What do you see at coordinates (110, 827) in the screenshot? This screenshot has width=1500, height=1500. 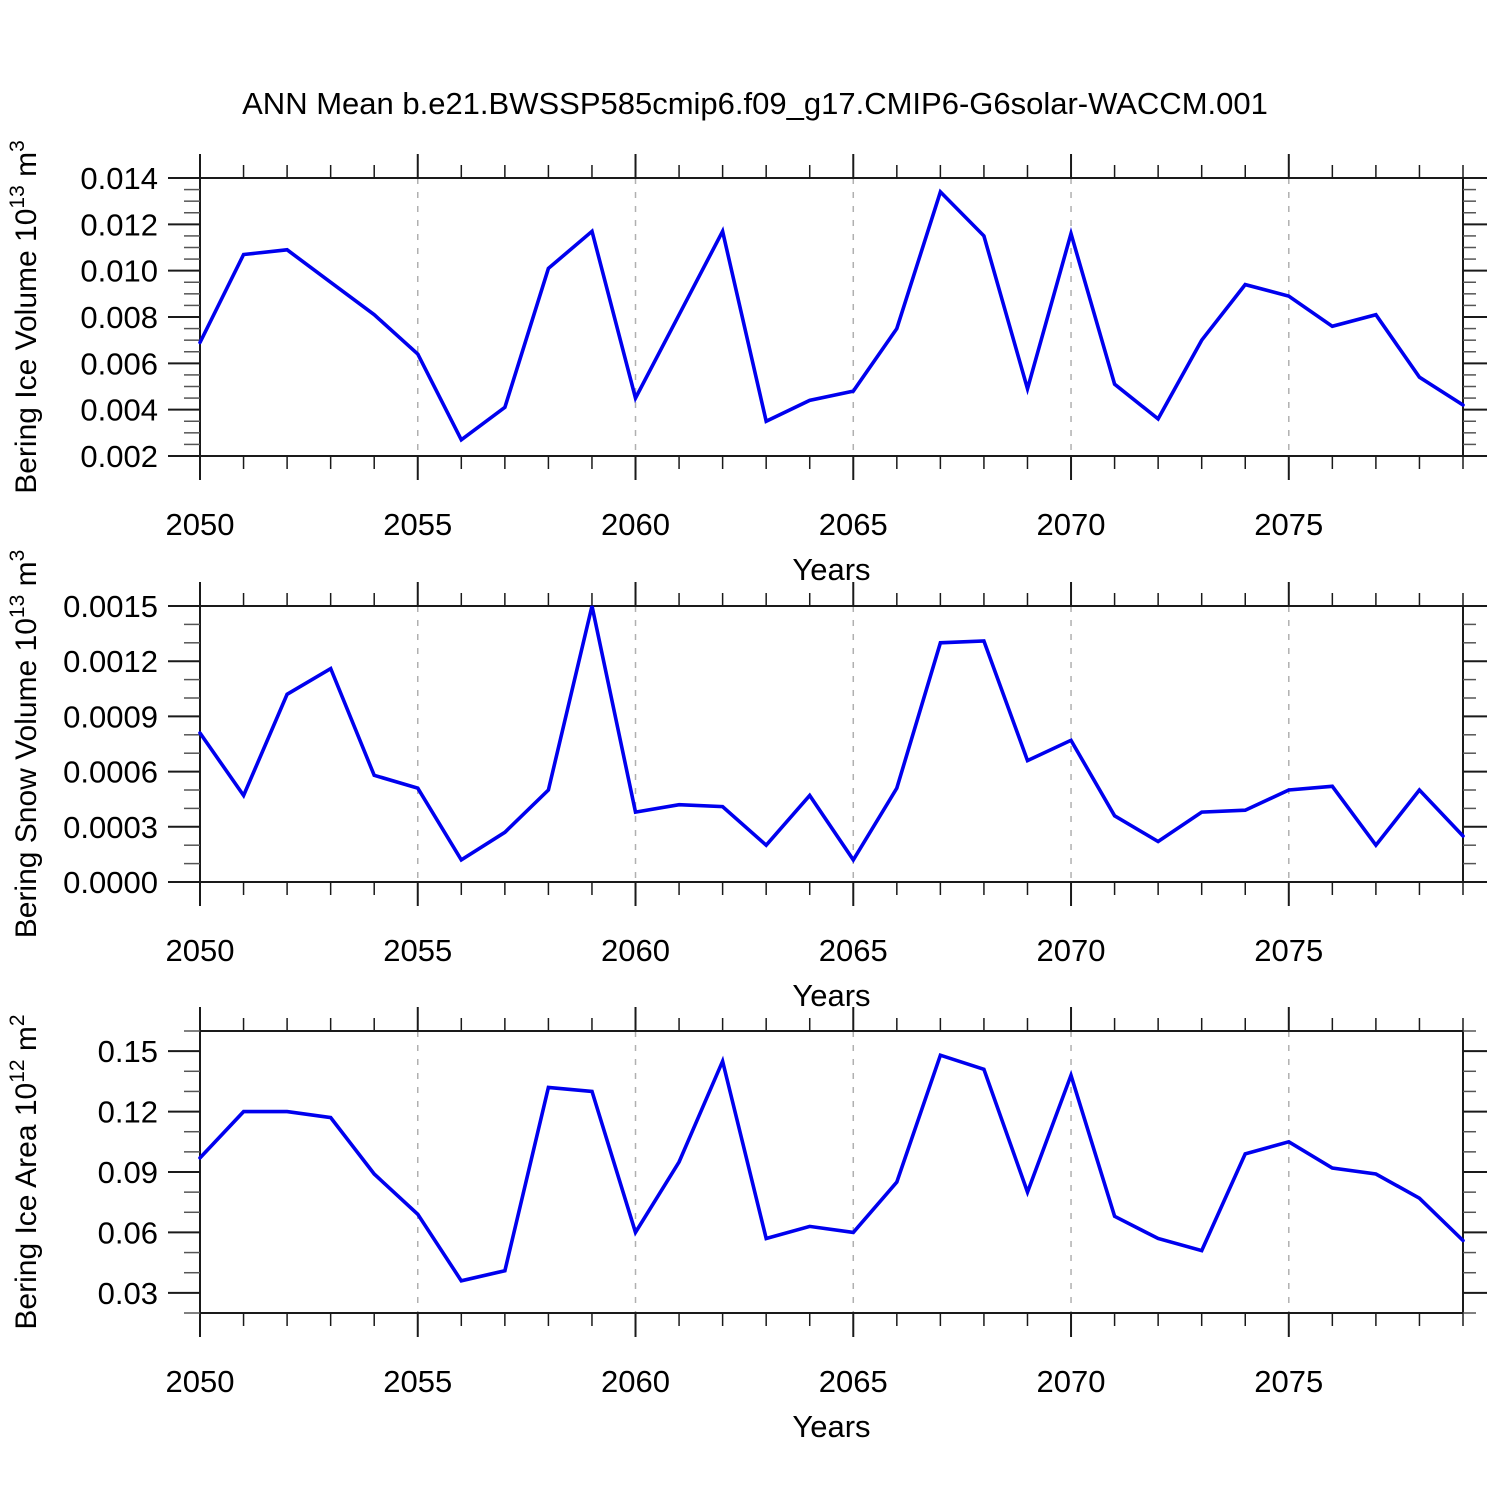 I see `y-tick-label: 0.0003` at bounding box center [110, 827].